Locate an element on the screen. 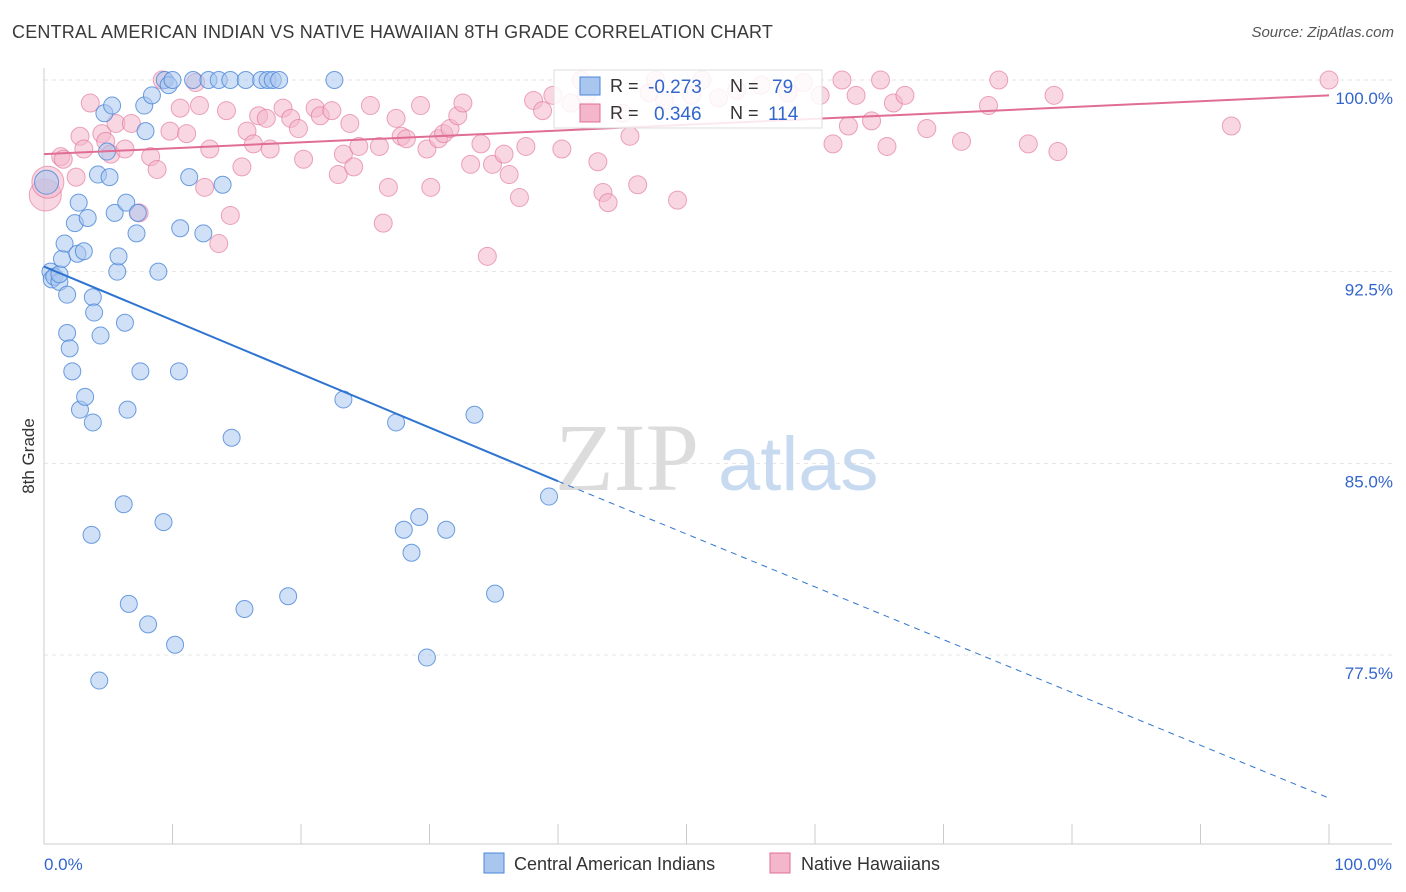  legend-n-label-2: N = is located at coordinates (744, 113).